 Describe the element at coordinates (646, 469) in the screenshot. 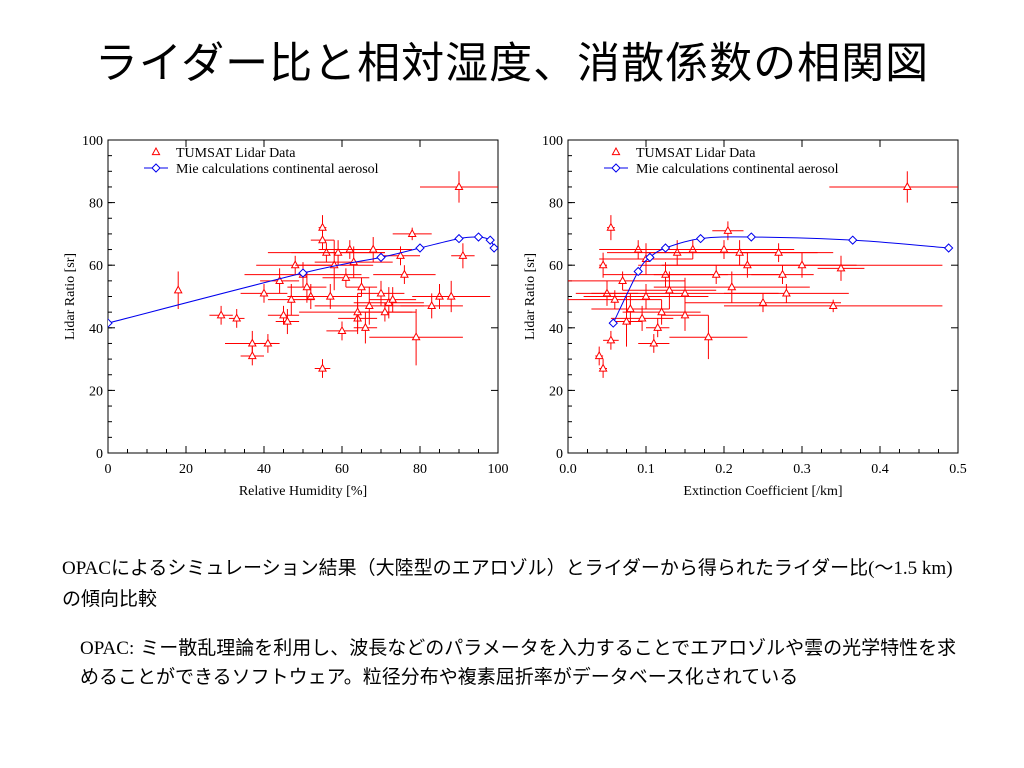

I see `x-tick-label: 0.1` at that location.